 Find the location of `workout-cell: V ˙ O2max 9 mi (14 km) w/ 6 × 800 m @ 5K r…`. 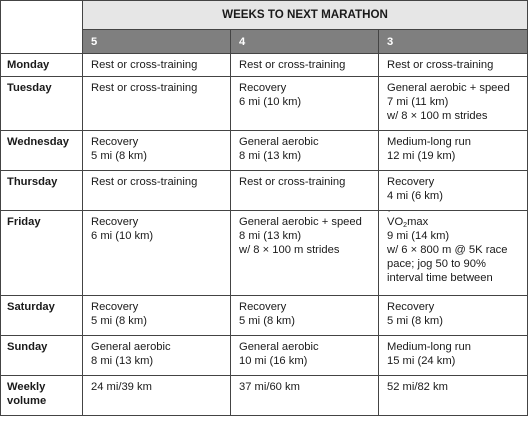

workout-cell: V ˙ O2max 9 mi (14 km) w/ 6 × 800 m @ 5K r… is located at coordinates (452, 253).